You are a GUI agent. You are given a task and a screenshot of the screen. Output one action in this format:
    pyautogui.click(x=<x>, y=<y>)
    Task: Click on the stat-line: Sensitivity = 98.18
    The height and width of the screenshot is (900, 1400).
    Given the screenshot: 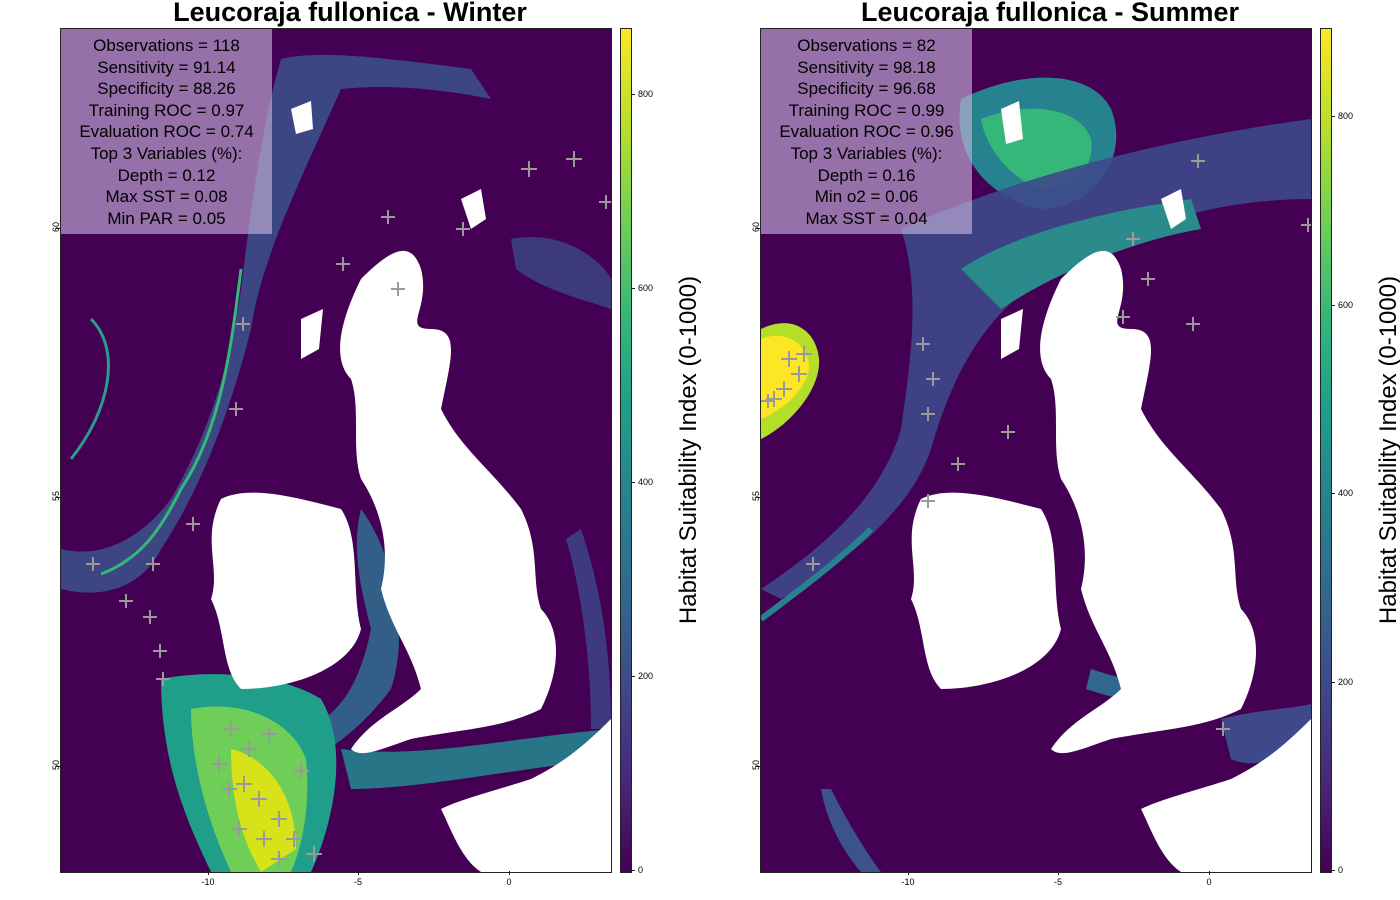 What is the action you would take?
    pyautogui.click(x=866, y=67)
    